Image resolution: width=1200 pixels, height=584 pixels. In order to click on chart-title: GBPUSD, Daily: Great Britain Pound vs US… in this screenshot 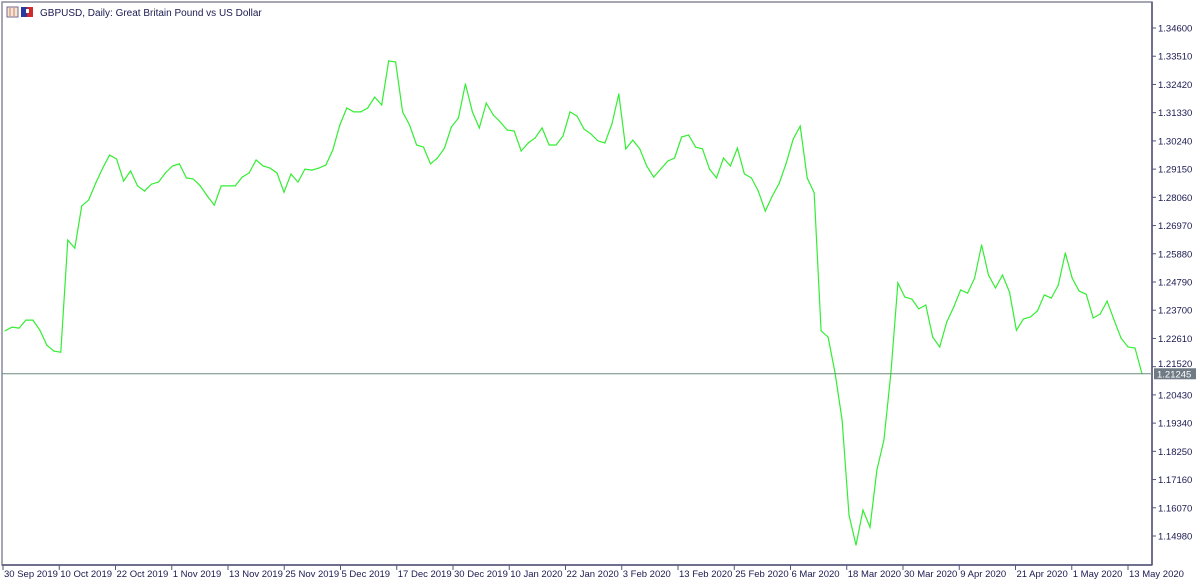, I will do `click(151, 13)`.